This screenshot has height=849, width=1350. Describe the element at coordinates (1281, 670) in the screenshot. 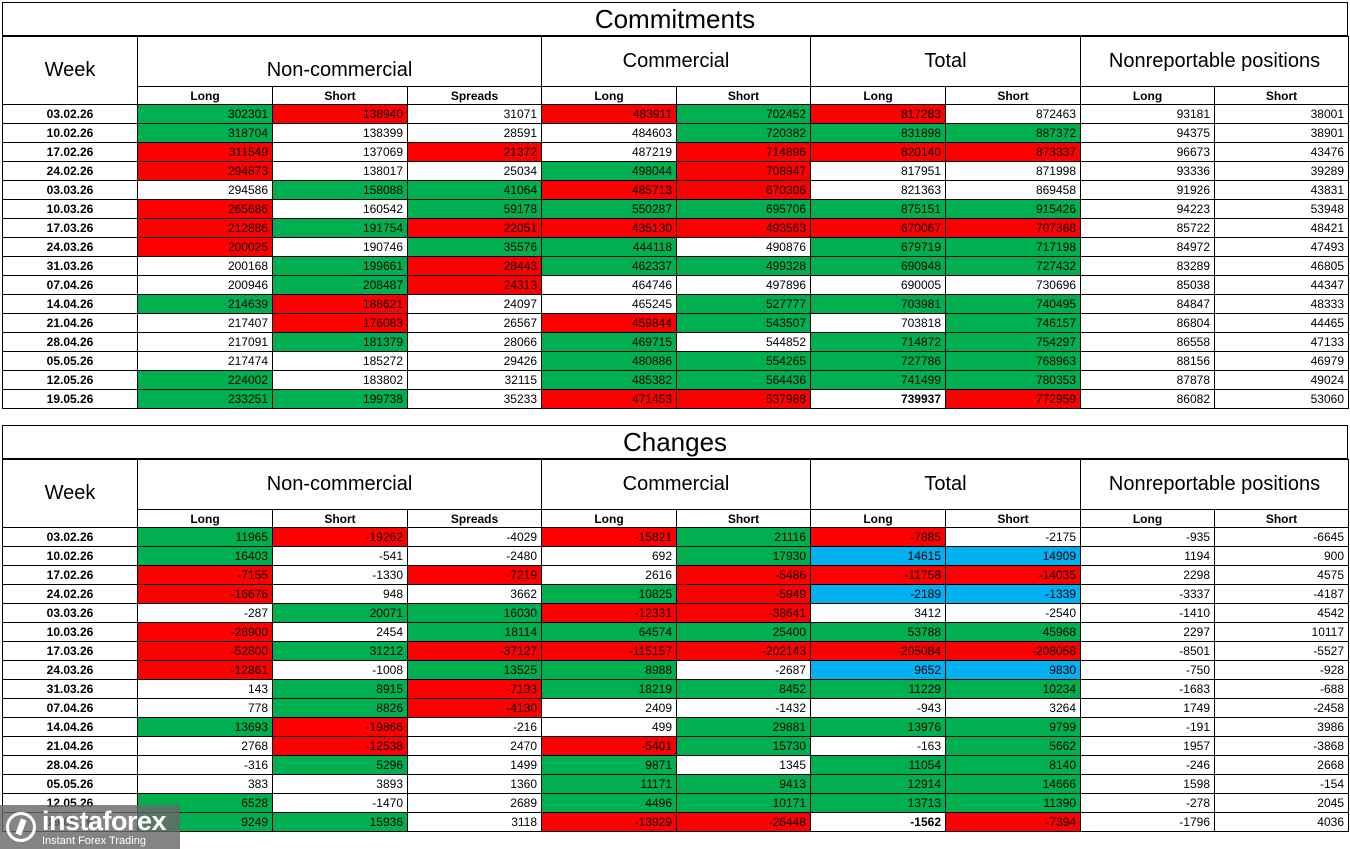

I see `value-cell: -928` at that location.